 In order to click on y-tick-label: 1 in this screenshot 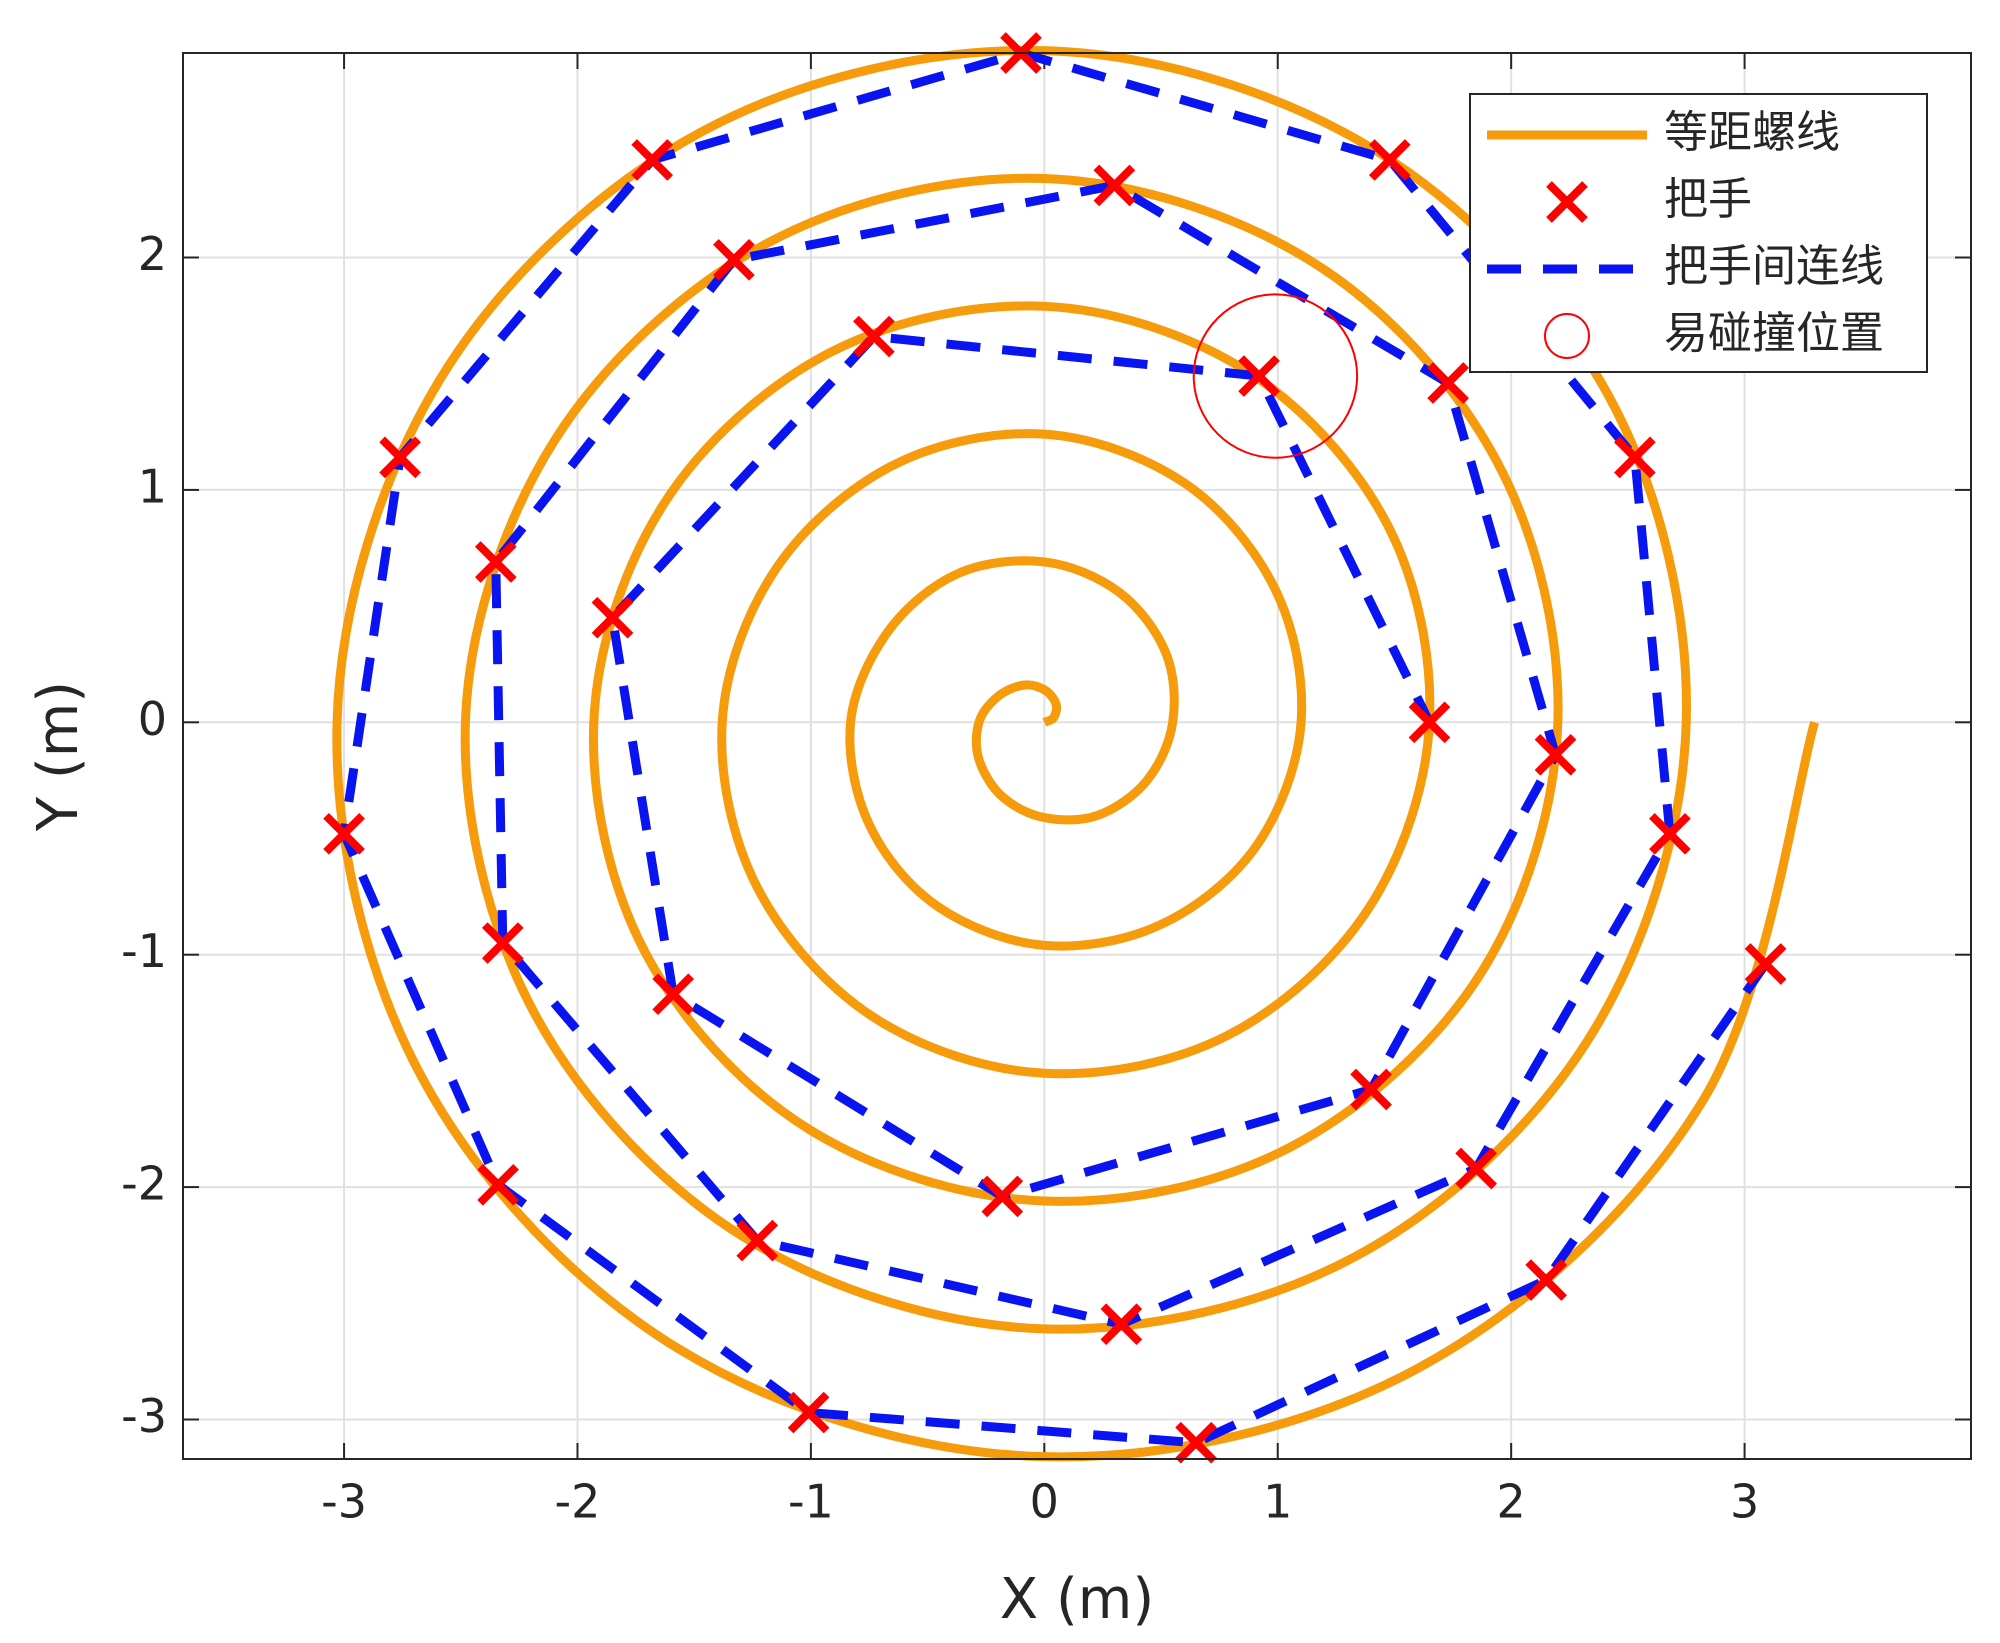, I will do `click(152, 486)`.